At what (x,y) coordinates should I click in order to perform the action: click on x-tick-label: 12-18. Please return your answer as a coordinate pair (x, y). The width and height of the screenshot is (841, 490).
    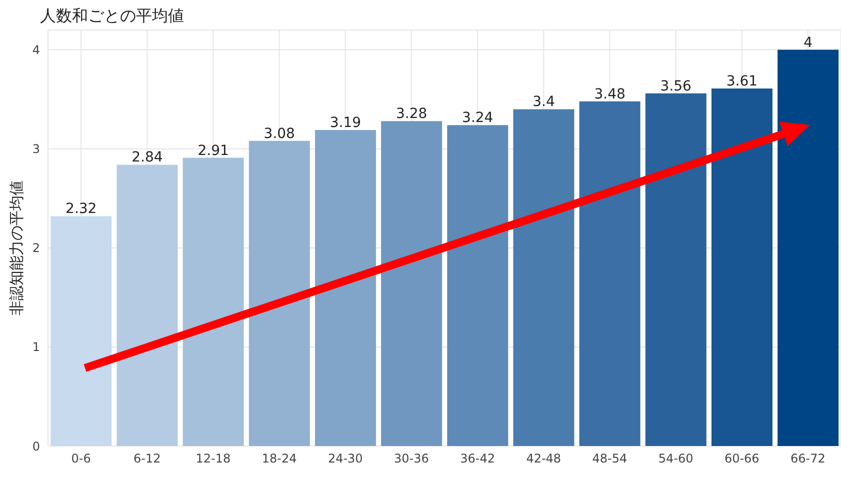
    Looking at the image, I should click on (213, 459).